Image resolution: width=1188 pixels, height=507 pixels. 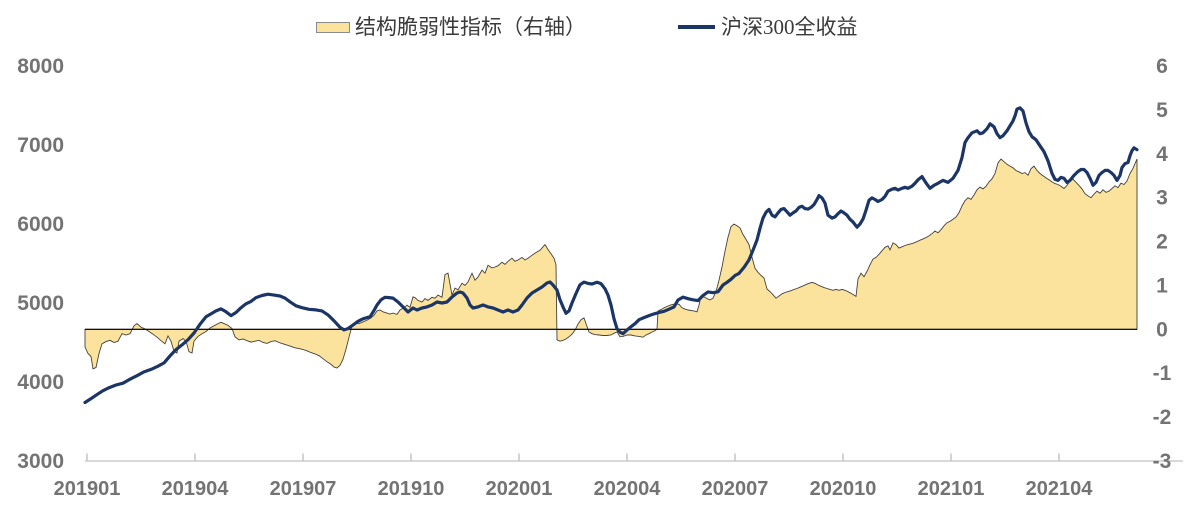 I want to click on left-axis-tick-label: 8000, so click(x=40, y=66).